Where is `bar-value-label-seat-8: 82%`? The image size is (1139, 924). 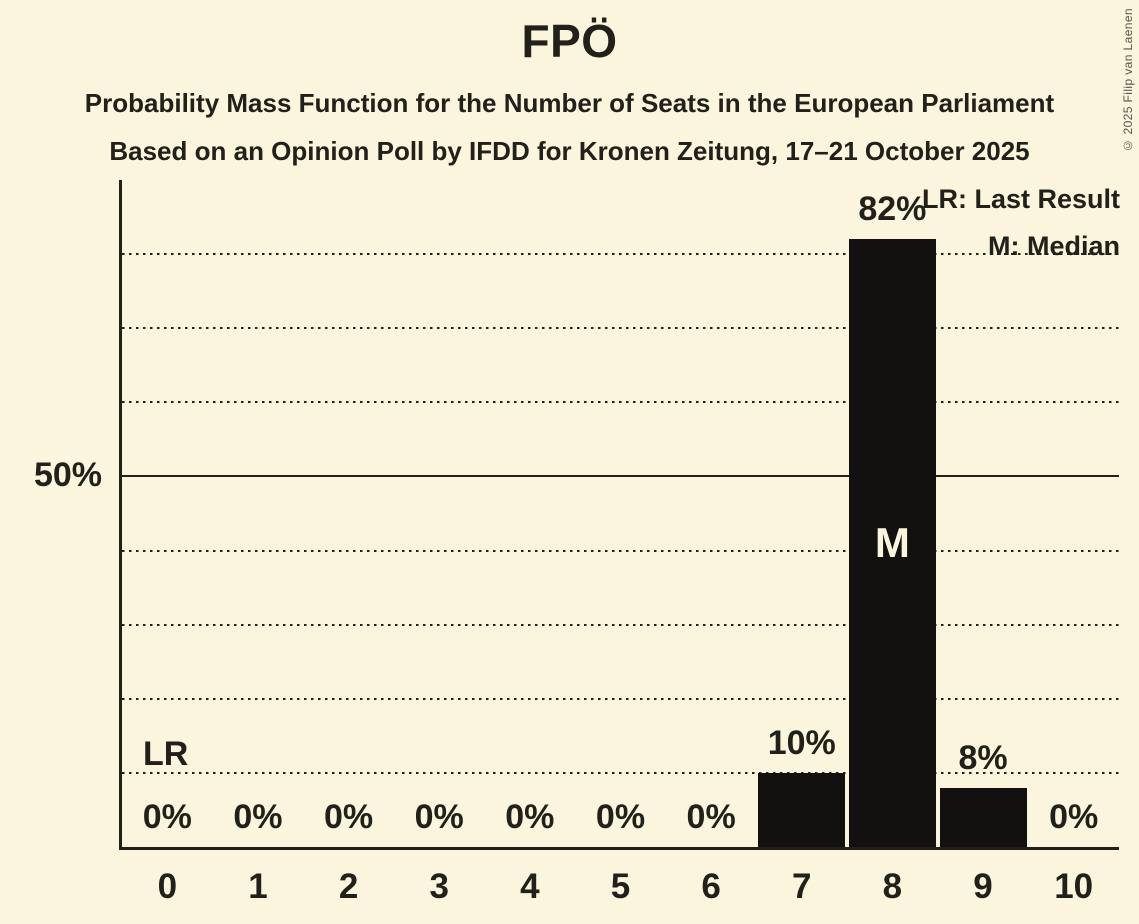 bar-value-label-seat-8: 82% is located at coordinates (892, 209).